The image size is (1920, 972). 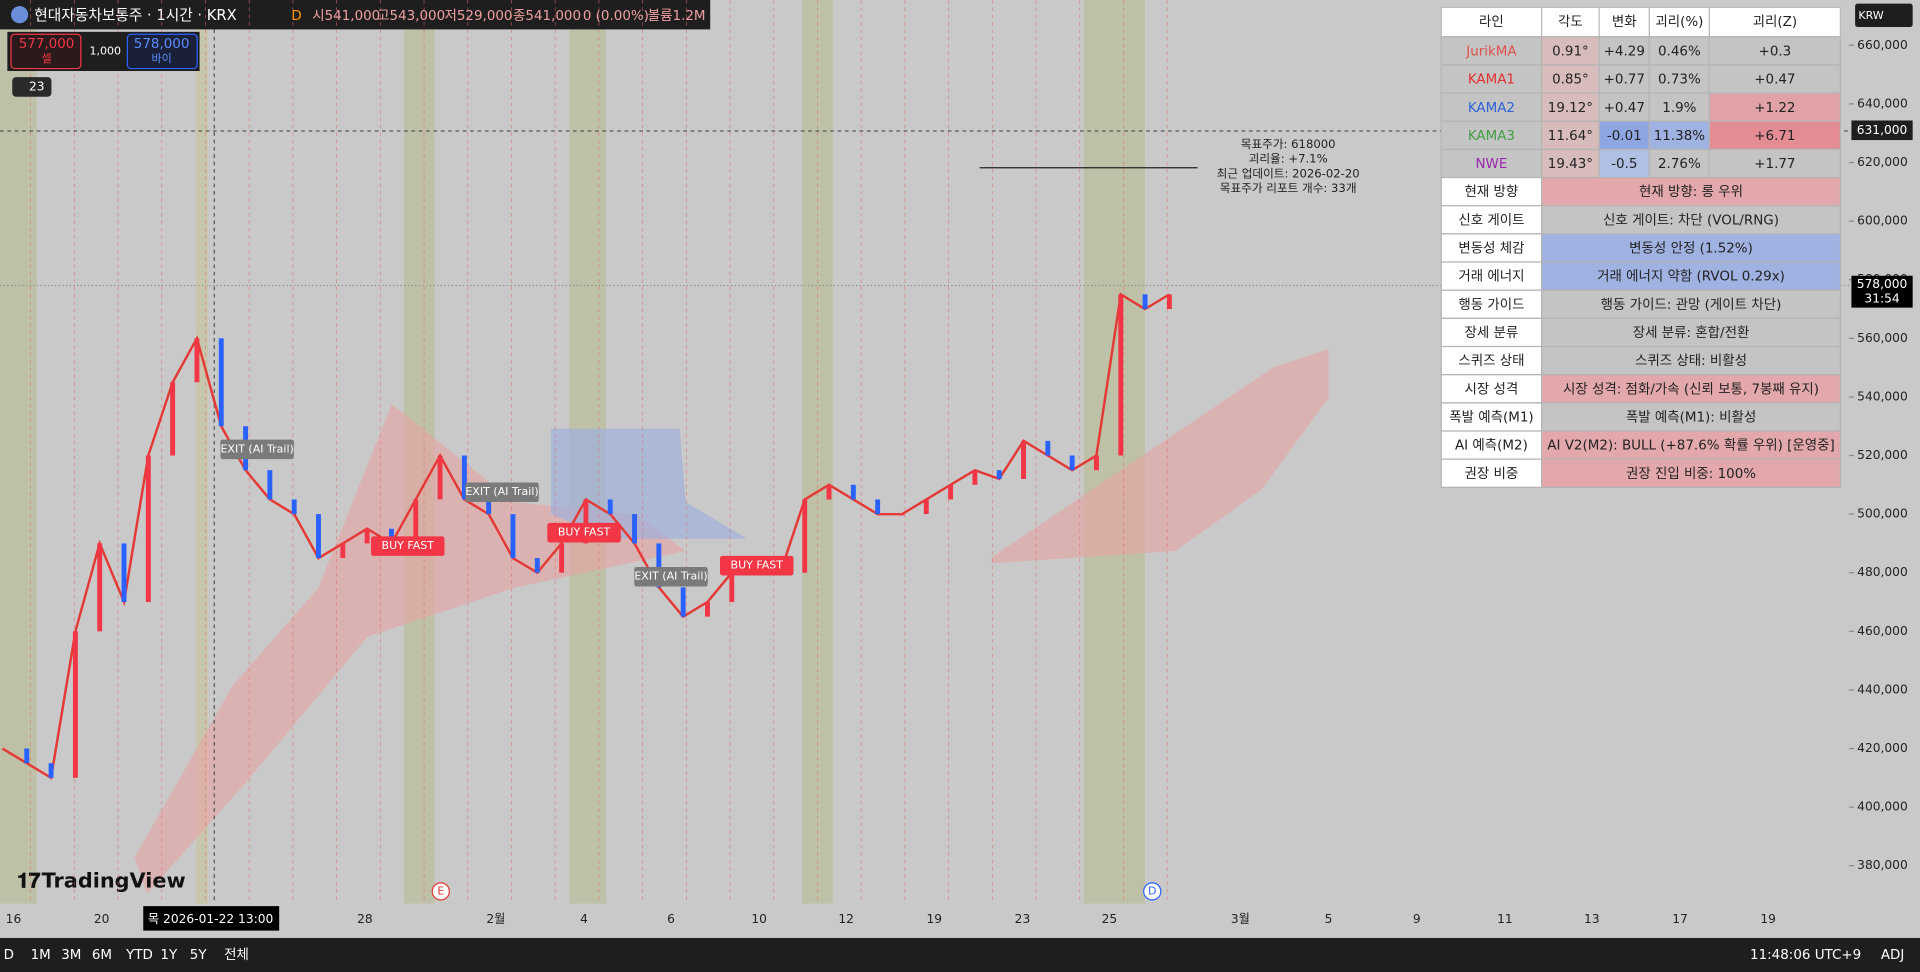 What do you see at coordinates (1882, 162) in the screenshot?
I see `y-tick-label: 620,000` at bounding box center [1882, 162].